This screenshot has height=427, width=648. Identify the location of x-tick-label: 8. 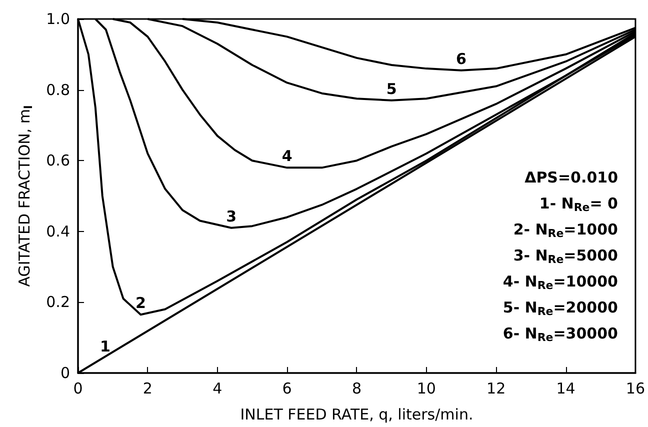
(357, 389).